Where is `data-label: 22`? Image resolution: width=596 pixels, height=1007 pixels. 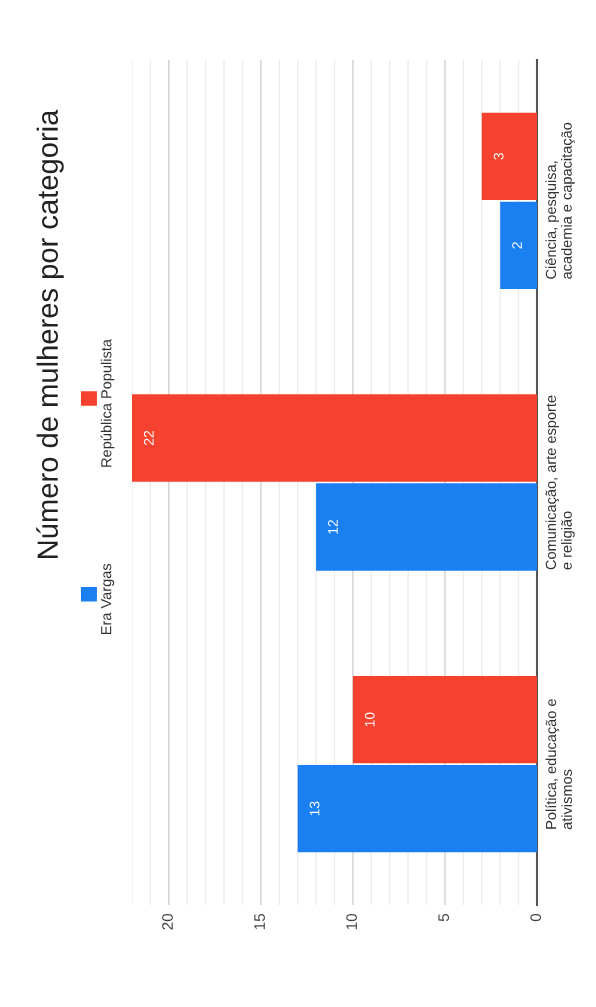 data-label: 22 is located at coordinates (148, 437).